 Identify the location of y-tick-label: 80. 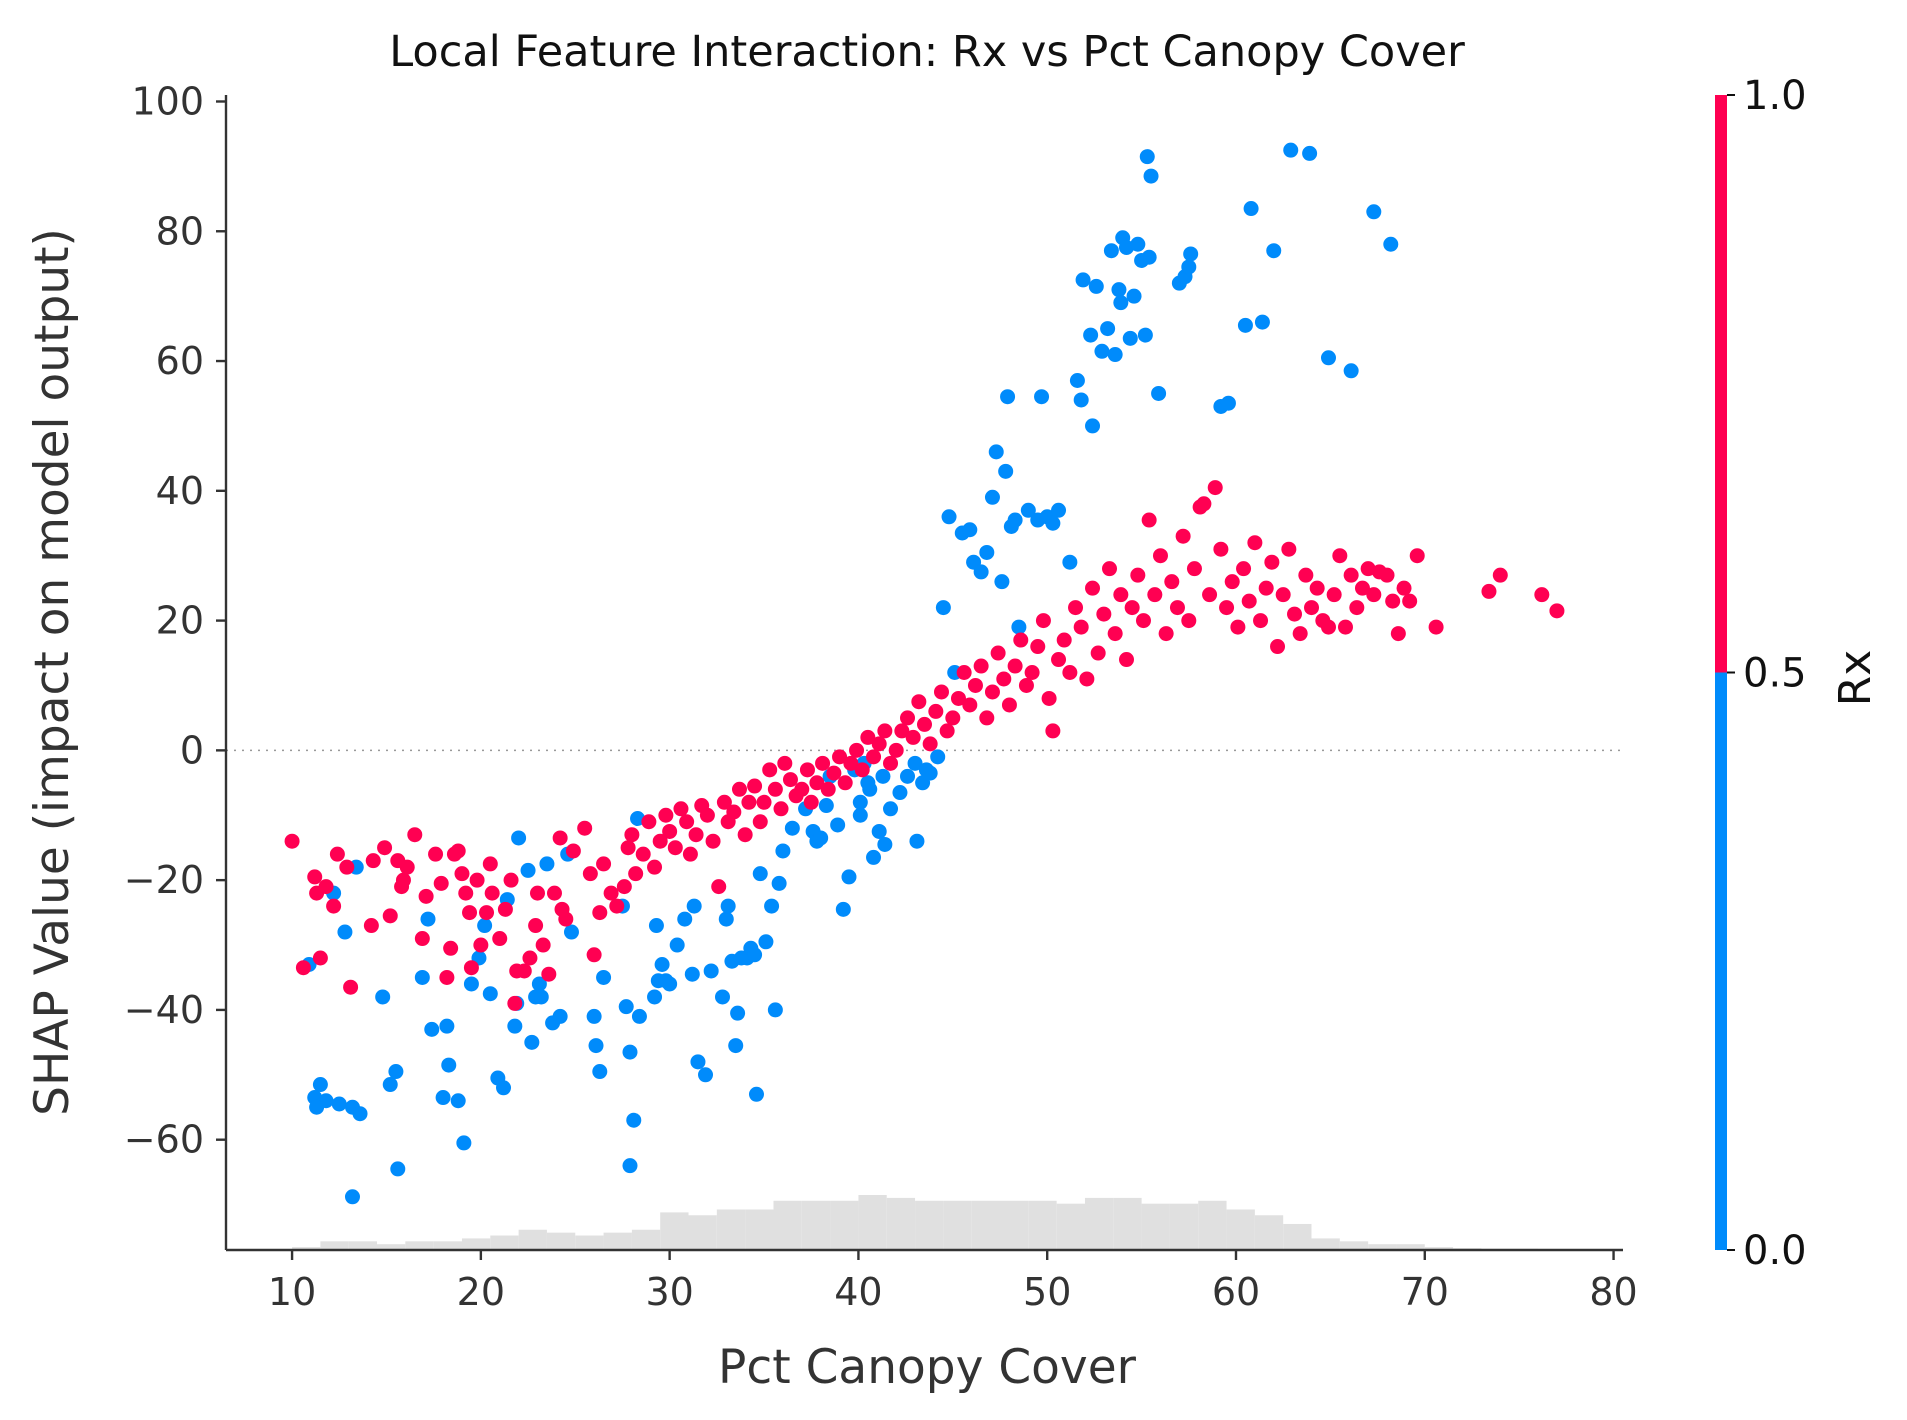
(180, 231).